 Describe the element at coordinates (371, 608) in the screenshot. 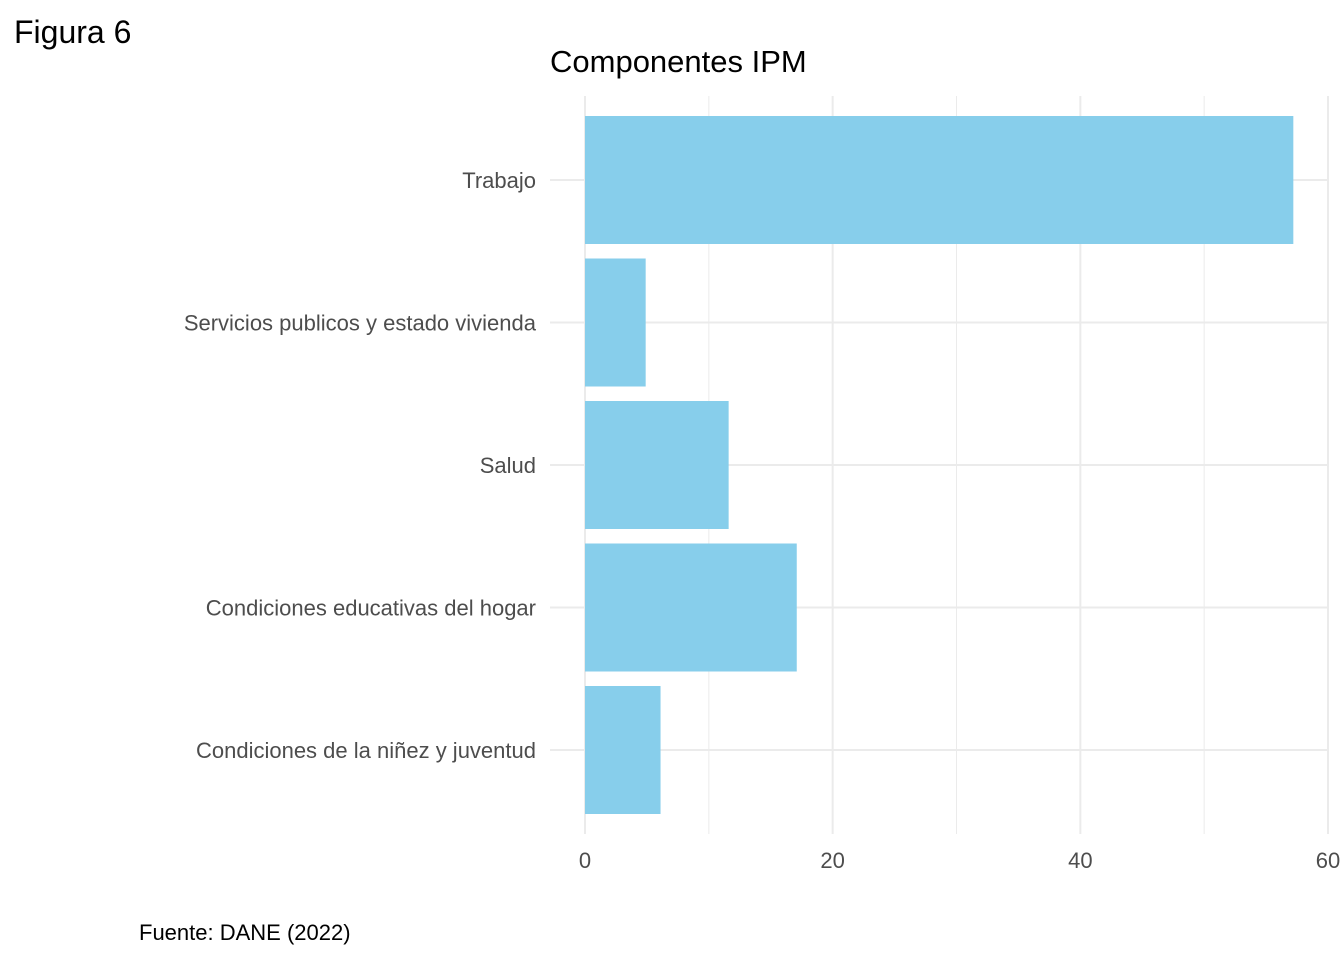

I see `y-tick-label: Condiciones educativas del hogar` at that location.